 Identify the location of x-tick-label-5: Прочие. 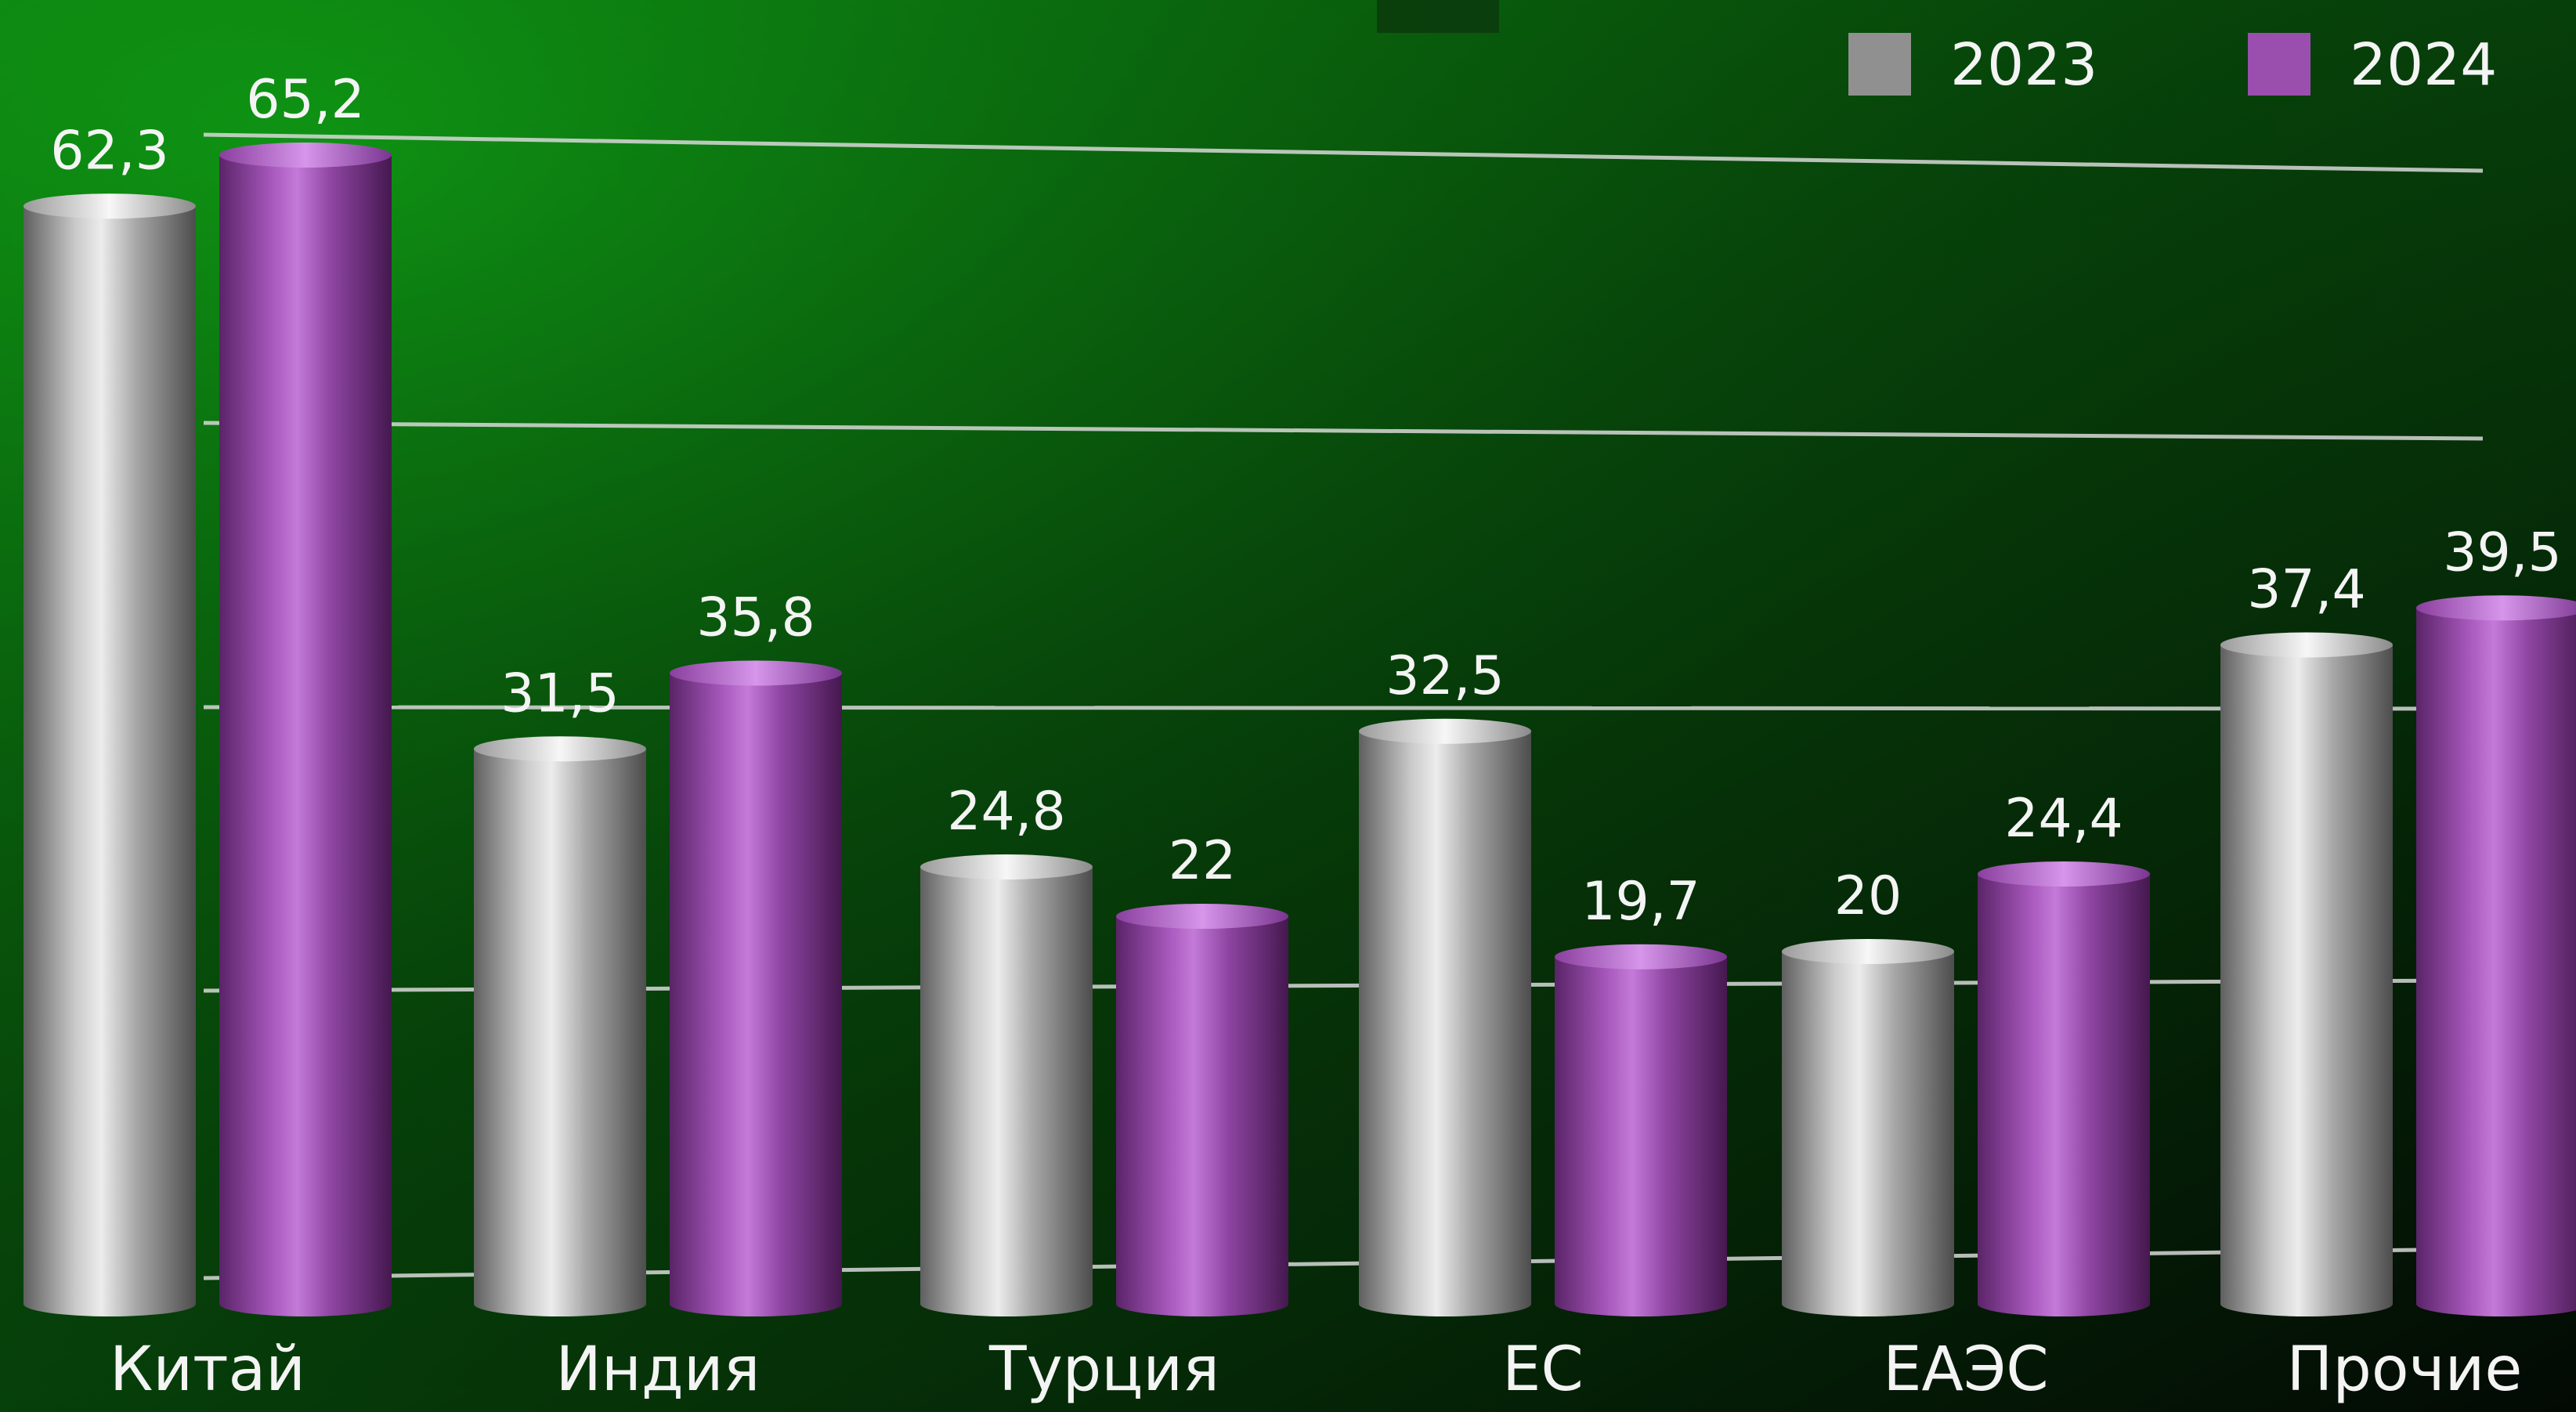
(2405, 1369).